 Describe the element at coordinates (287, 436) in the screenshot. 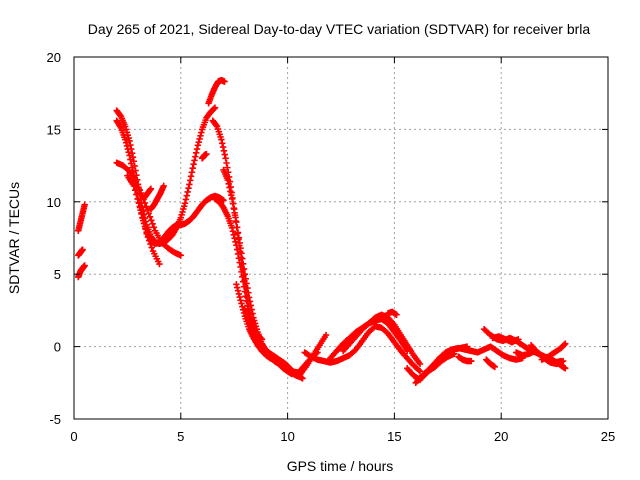

I see `x-tick-label: 10` at that location.